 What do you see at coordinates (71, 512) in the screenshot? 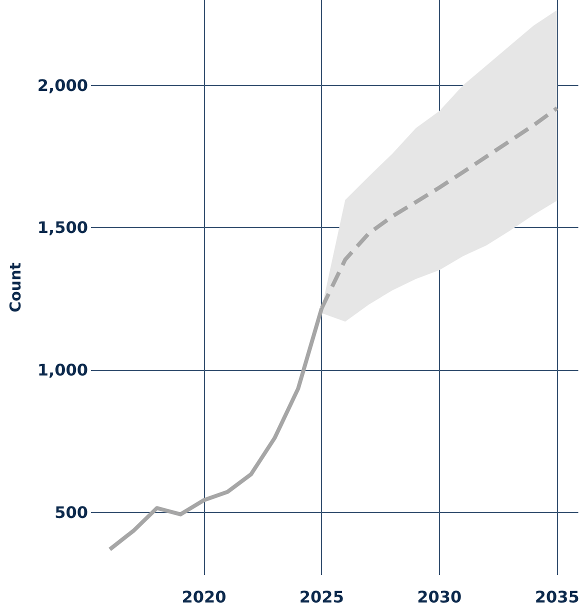
I see `y-tick-label: 500` at bounding box center [71, 512].